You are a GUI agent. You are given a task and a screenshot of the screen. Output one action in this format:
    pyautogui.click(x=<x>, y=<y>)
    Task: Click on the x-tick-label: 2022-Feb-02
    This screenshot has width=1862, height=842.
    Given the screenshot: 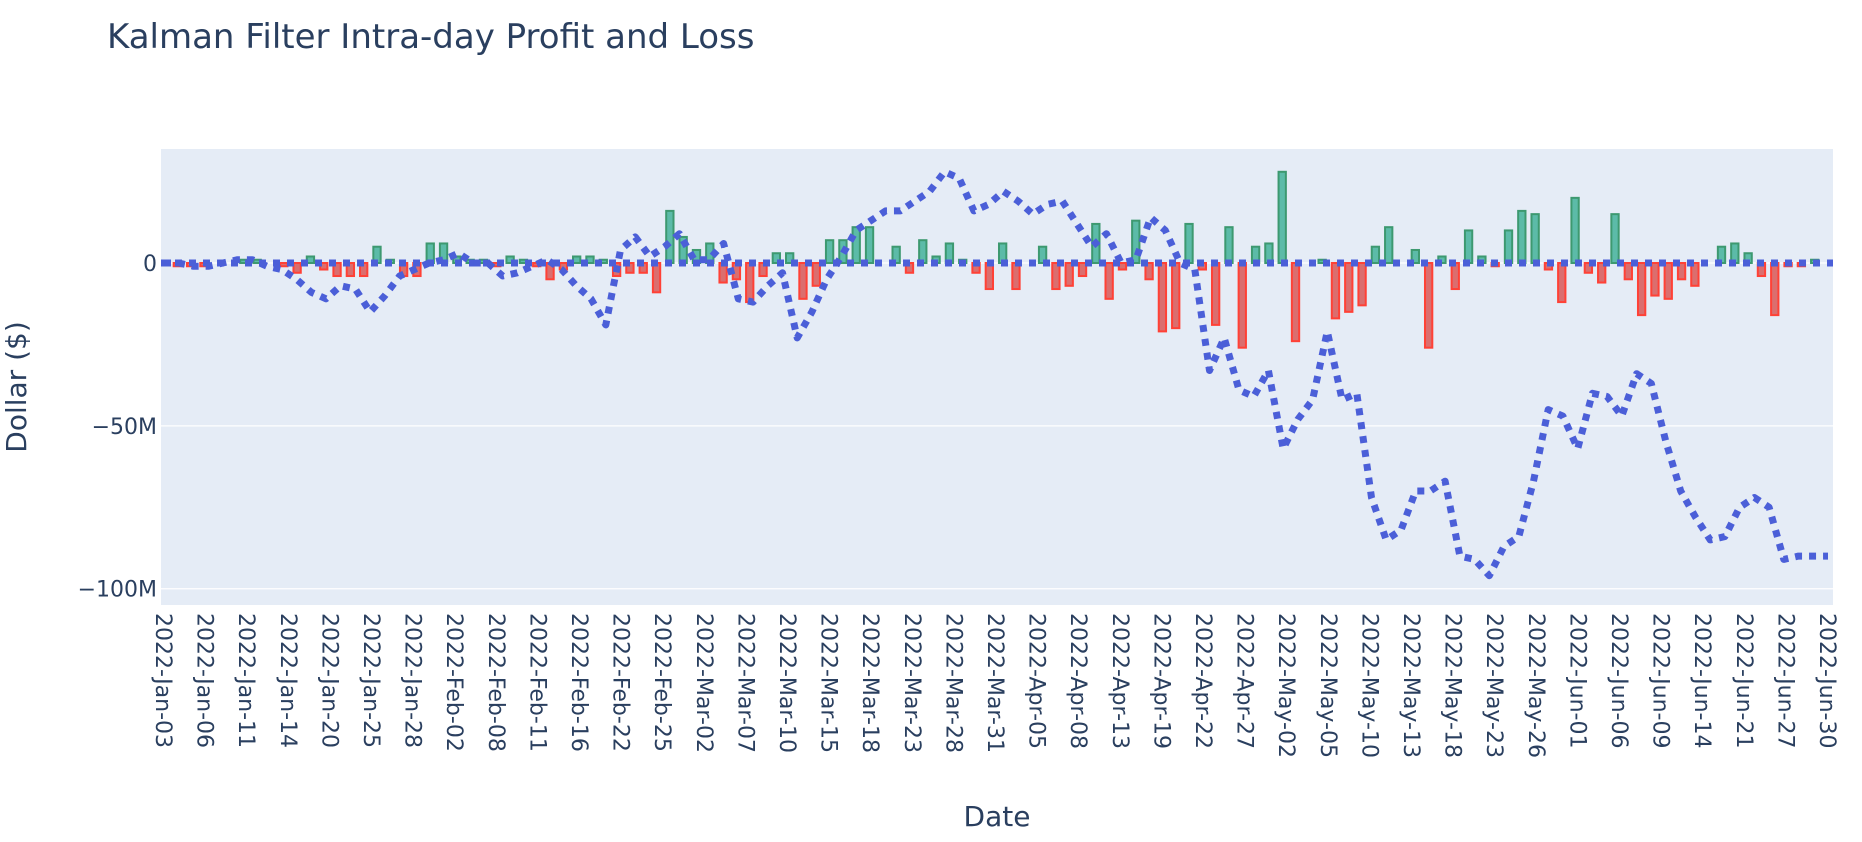 What is the action you would take?
    pyautogui.click(x=453, y=682)
    